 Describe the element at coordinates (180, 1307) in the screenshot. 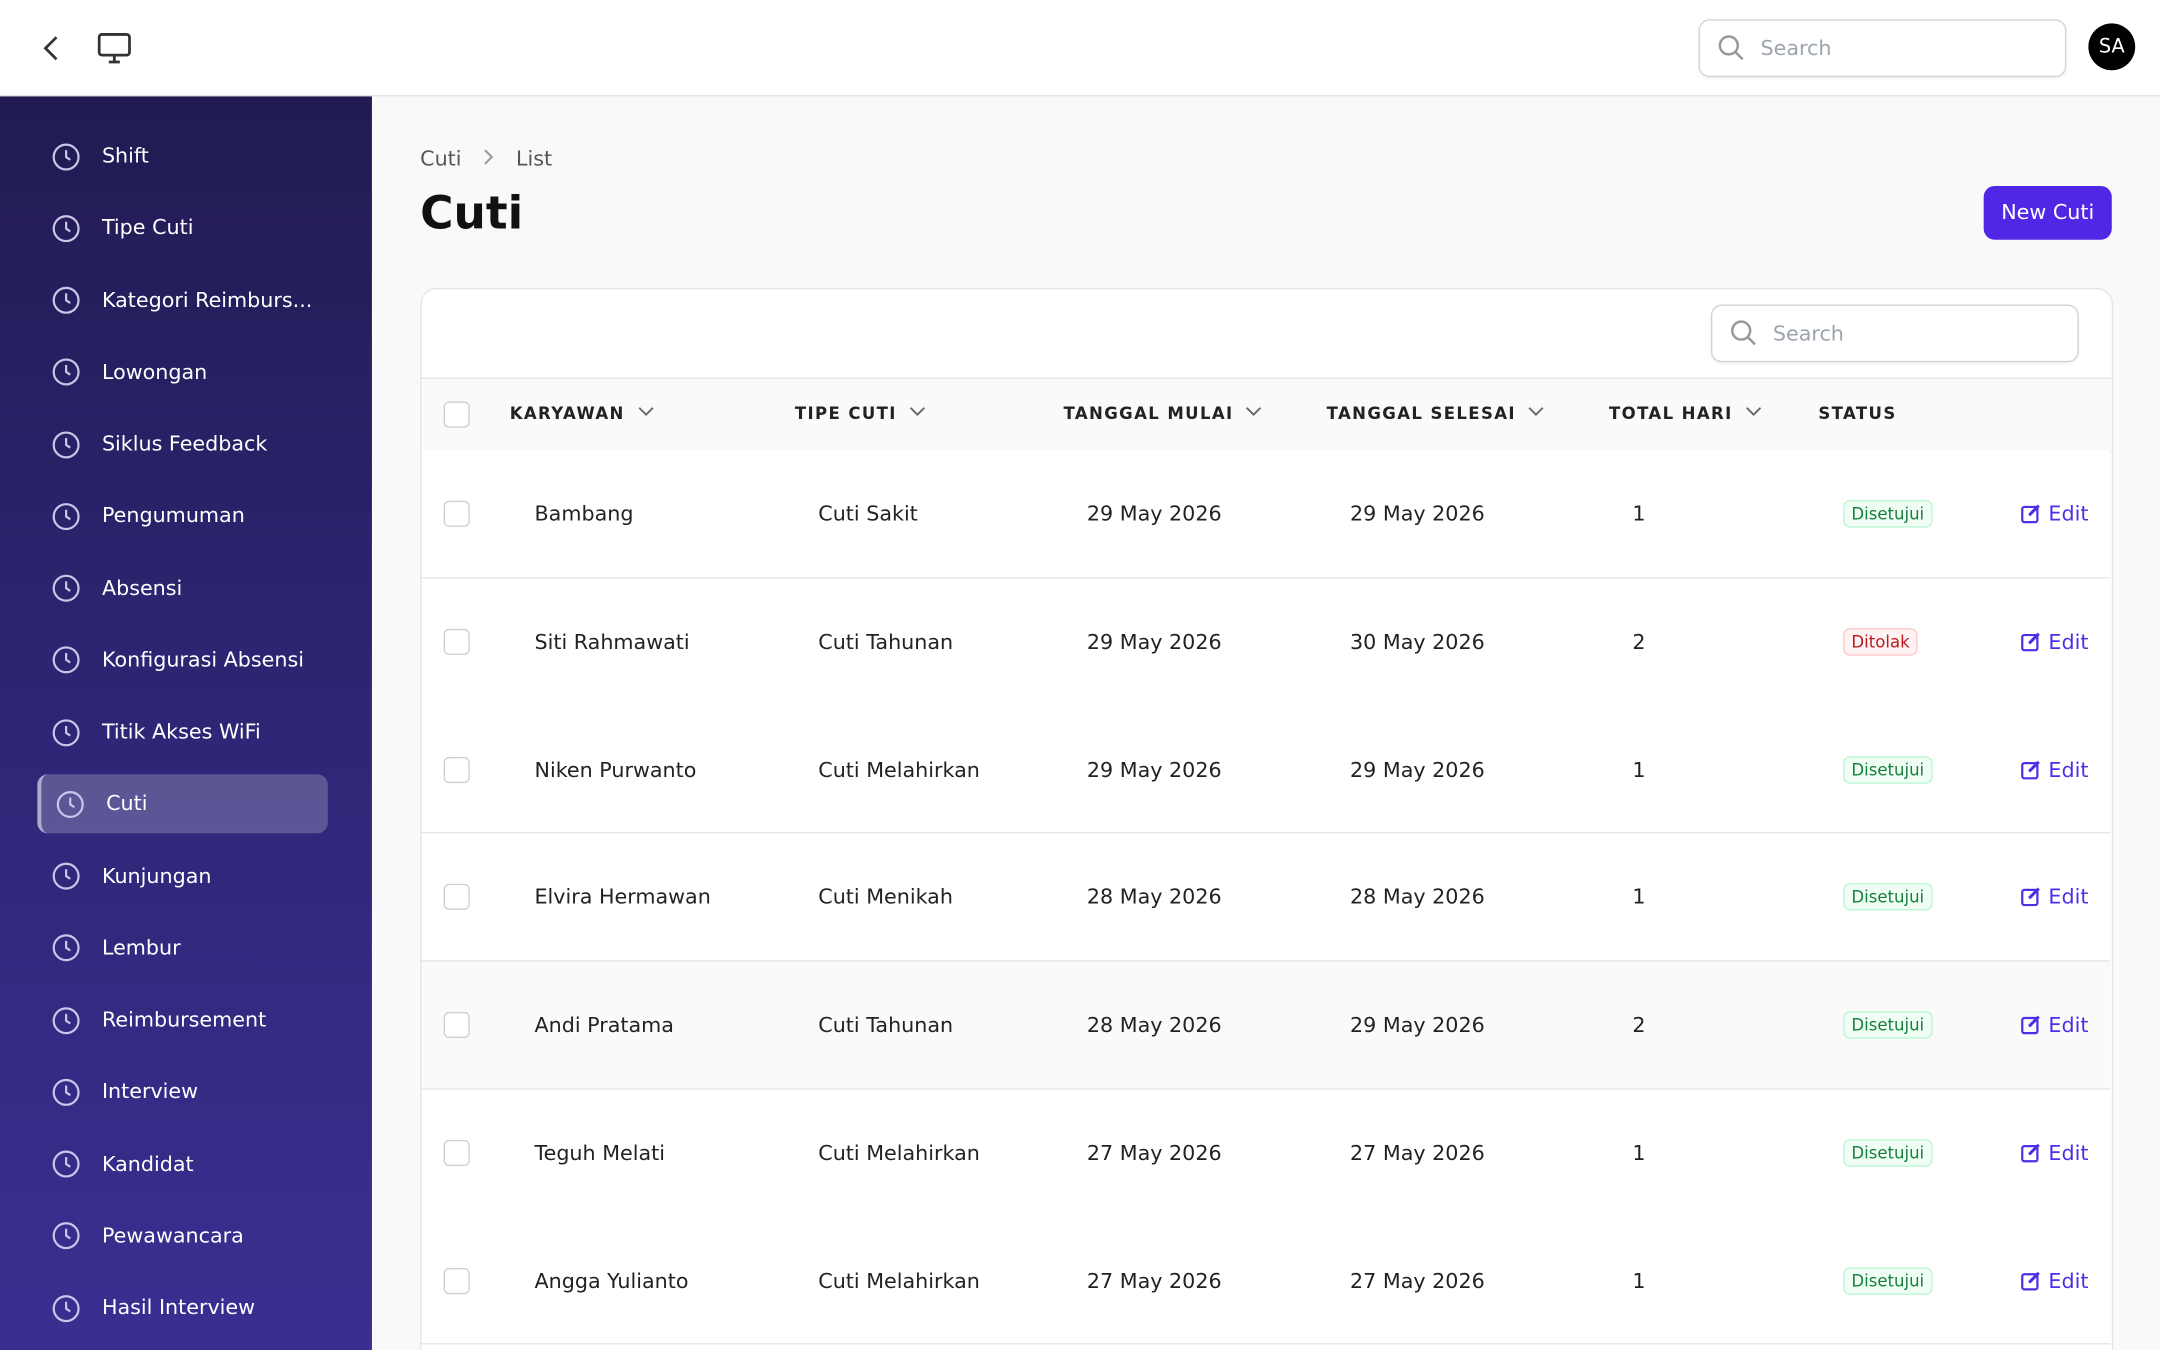

I see `nav-item: Hasil Interview` at that location.